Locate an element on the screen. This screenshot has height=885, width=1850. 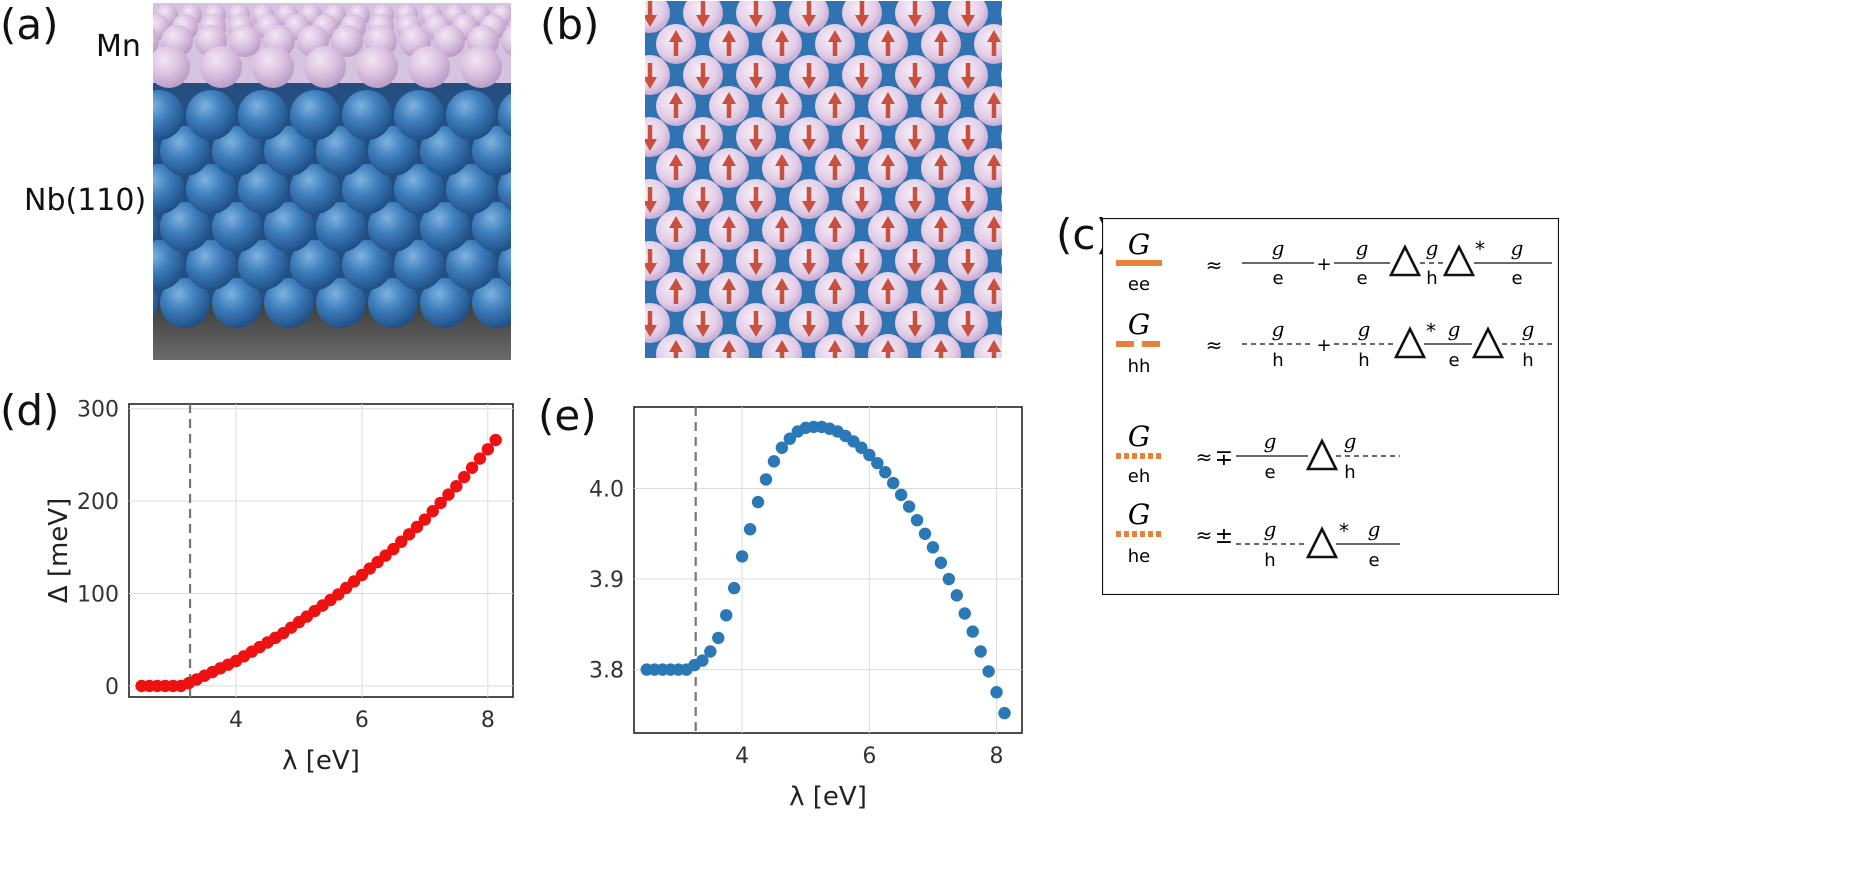
ghh-plus: + is located at coordinates (1323, 345).